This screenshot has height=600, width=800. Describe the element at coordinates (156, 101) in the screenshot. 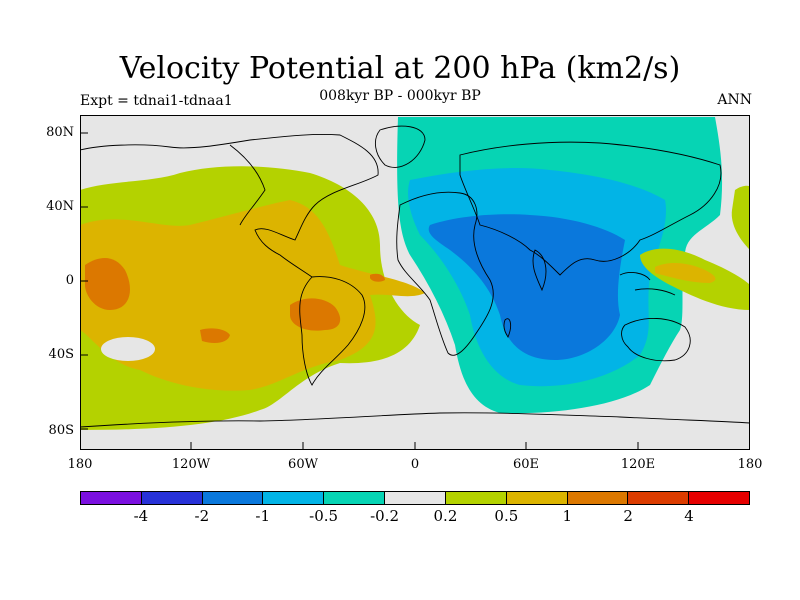

I see `experiment-label: Expt = tdnai1-tdnaa1` at that location.